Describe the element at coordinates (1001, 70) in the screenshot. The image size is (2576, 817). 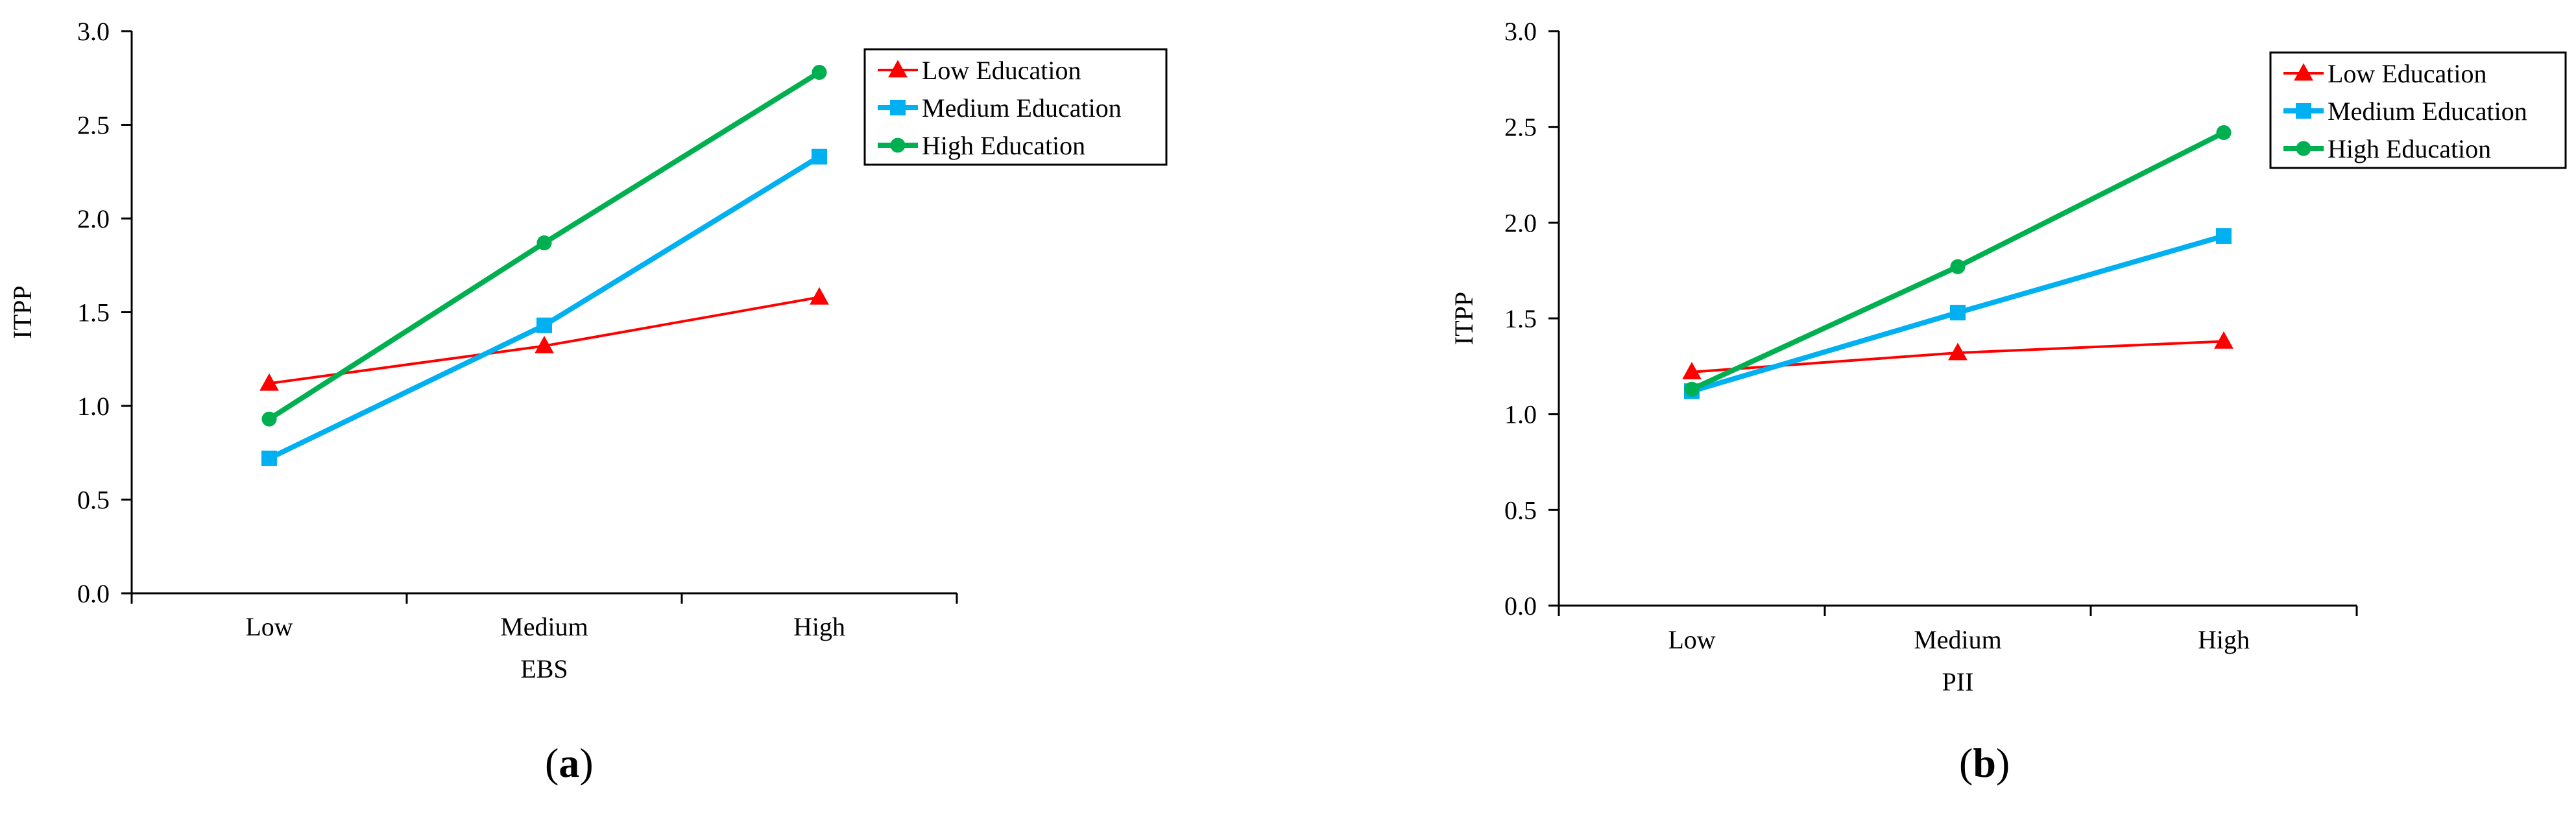
I see `legend-label-a-0: Low Education` at that location.